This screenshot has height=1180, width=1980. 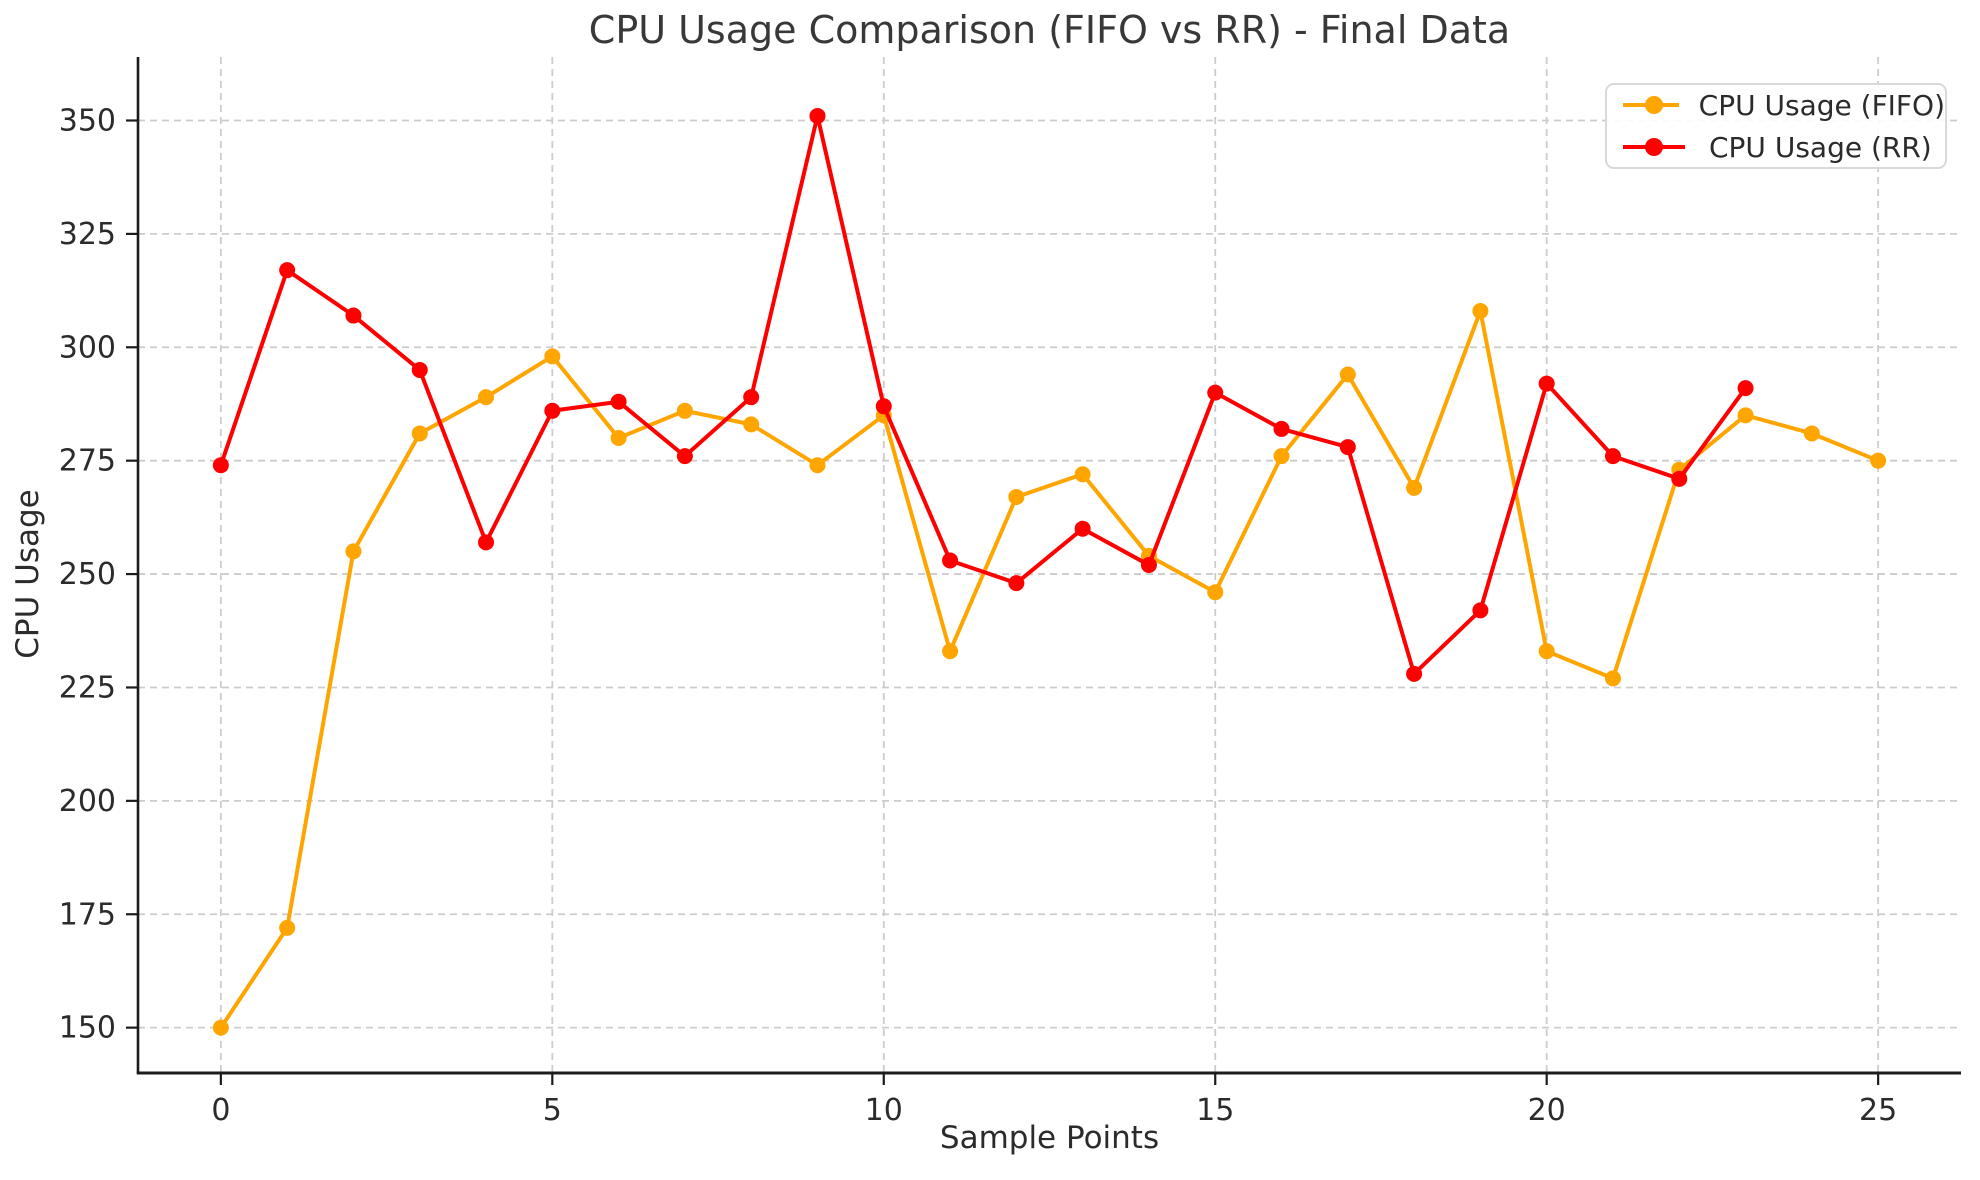 I want to click on y-tick-label: 350, so click(x=87, y=121).